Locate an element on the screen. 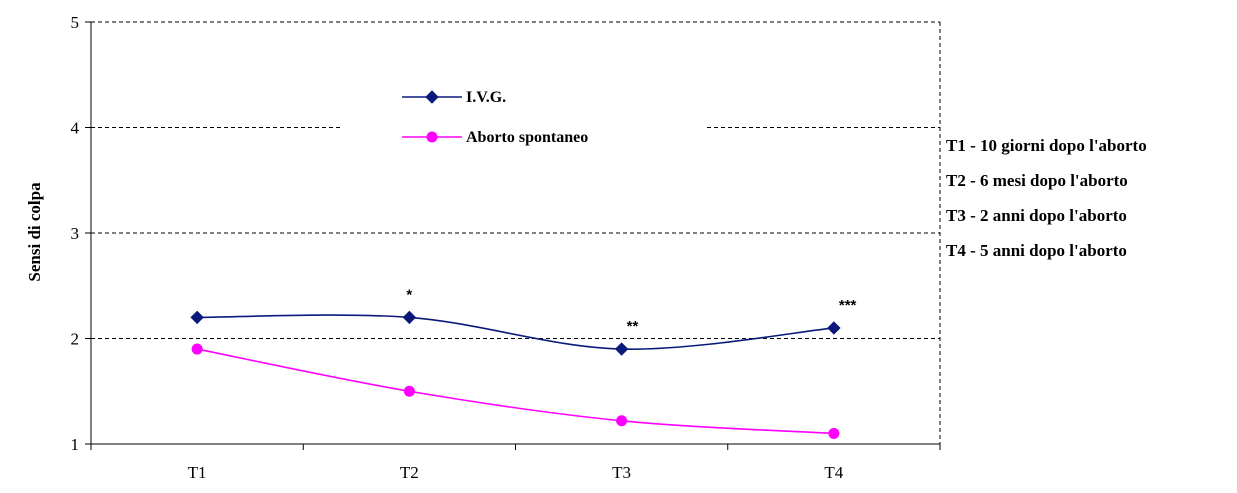 Image resolution: width=1237 pixels, height=493 pixels. y-axis-title: Sensi di colpa is located at coordinates (34, 232).